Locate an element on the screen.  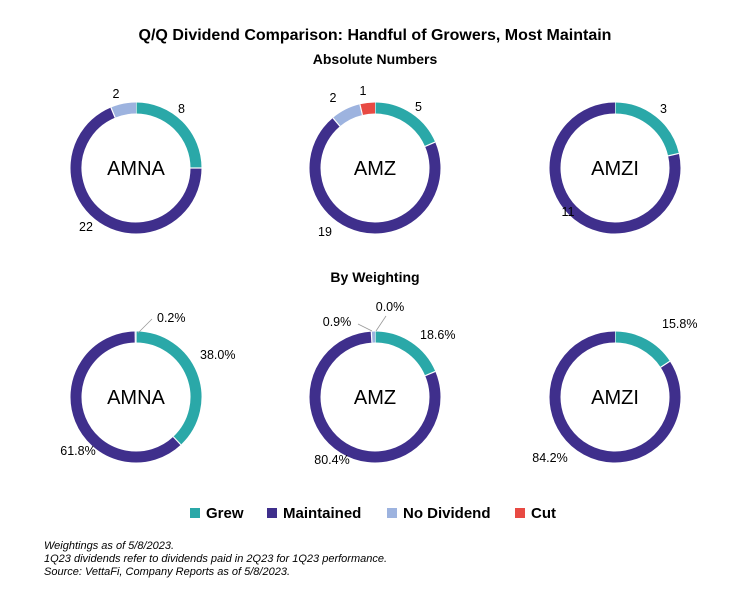
data-label: 0.0% is located at coordinates (390, 307).